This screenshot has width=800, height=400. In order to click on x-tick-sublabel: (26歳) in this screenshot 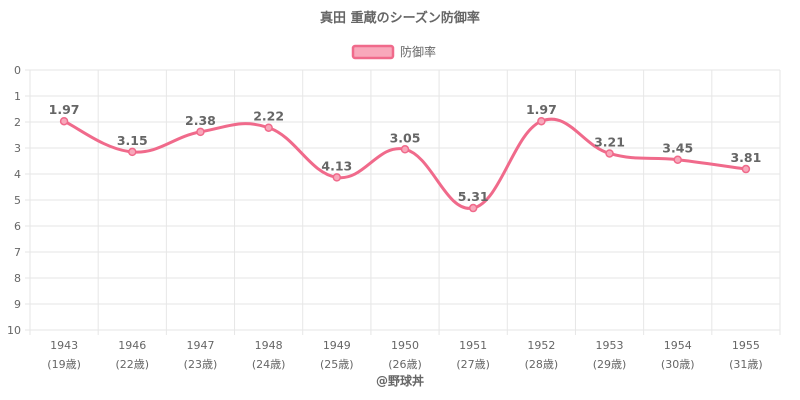, I will do `click(405, 364)`.